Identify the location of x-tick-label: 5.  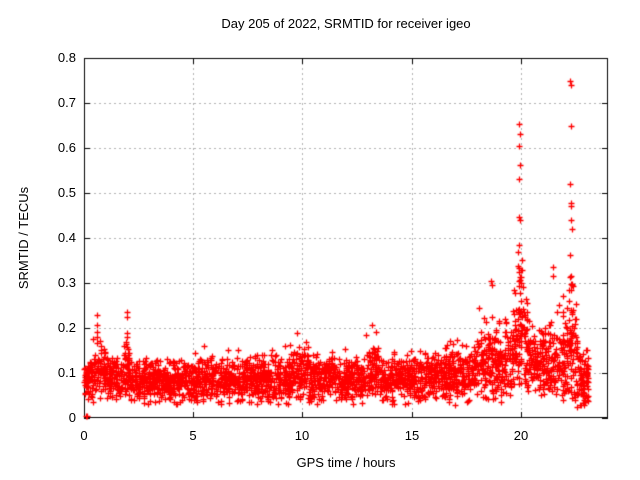
(193, 435).